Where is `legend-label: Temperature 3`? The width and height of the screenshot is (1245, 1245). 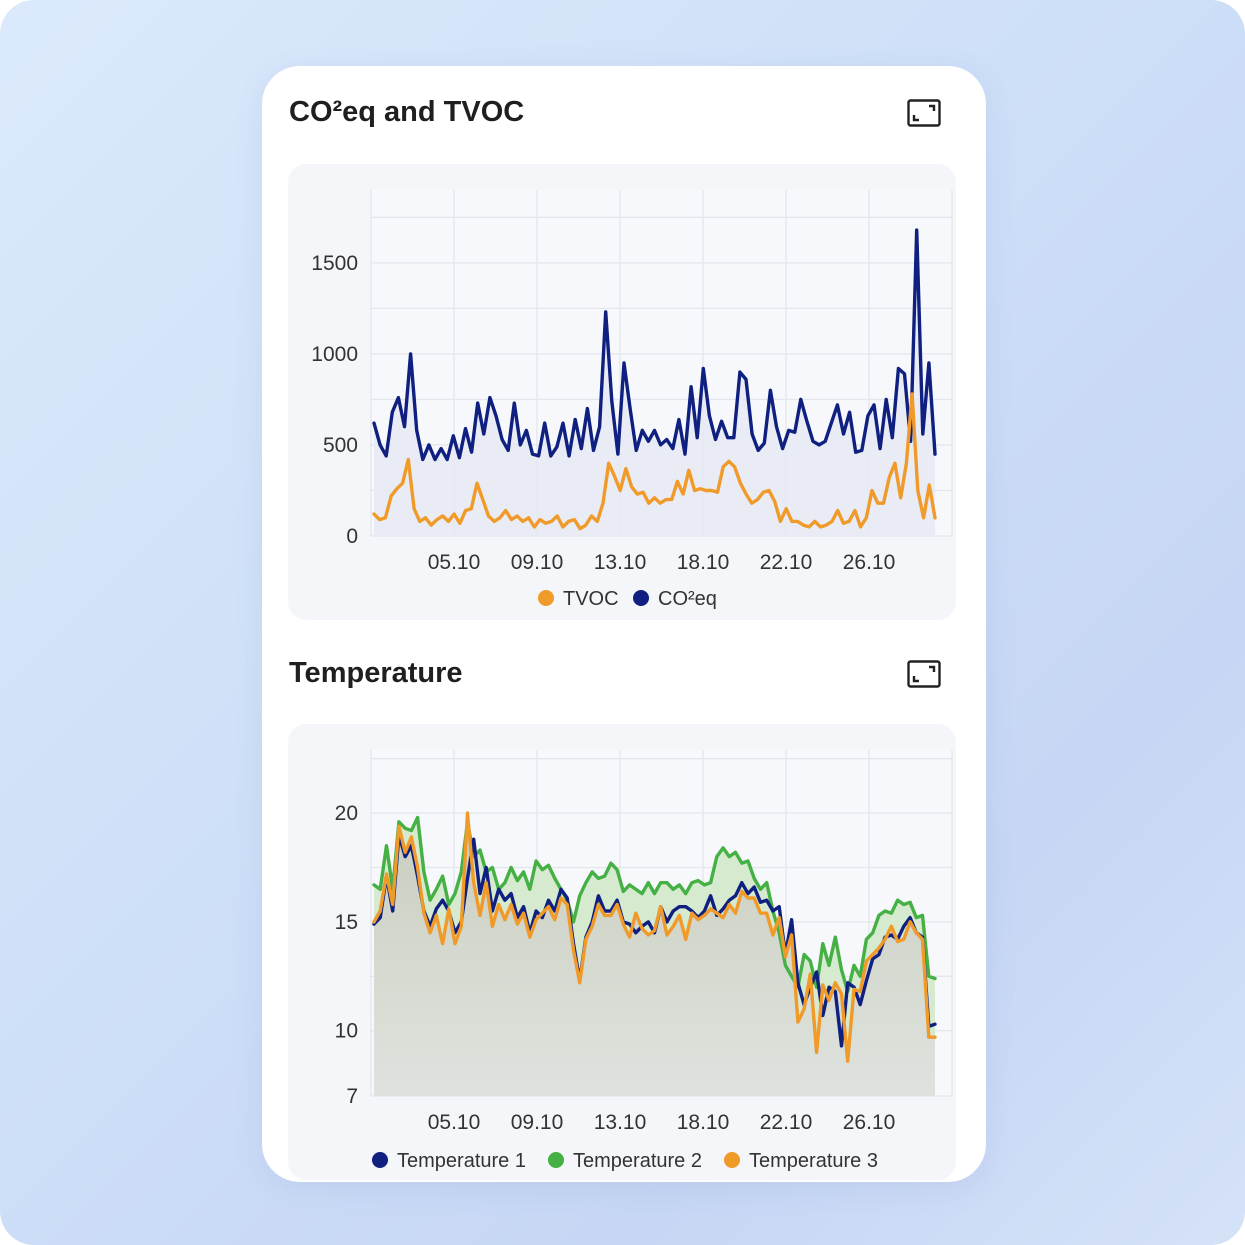 legend-label: Temperature 3 is located at coordinates (813, 1161).